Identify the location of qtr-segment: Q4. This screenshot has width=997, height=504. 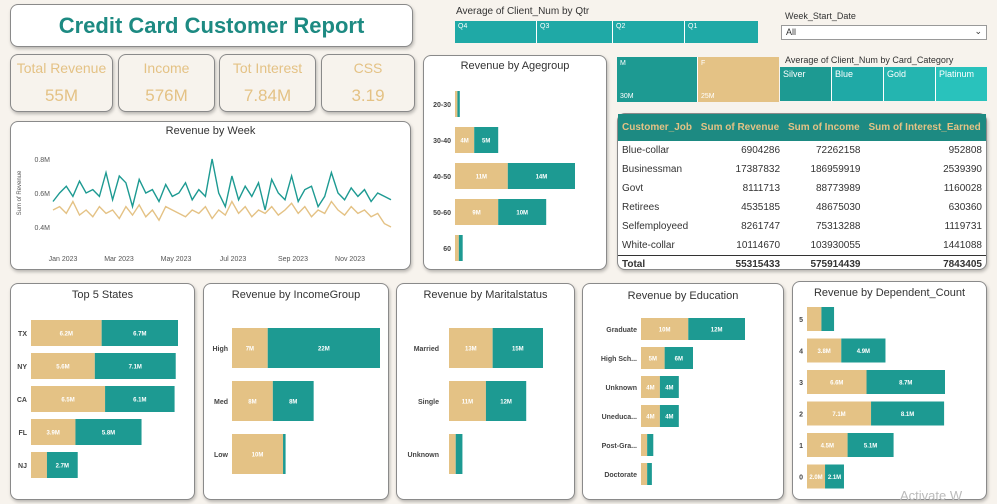
(496, 32).